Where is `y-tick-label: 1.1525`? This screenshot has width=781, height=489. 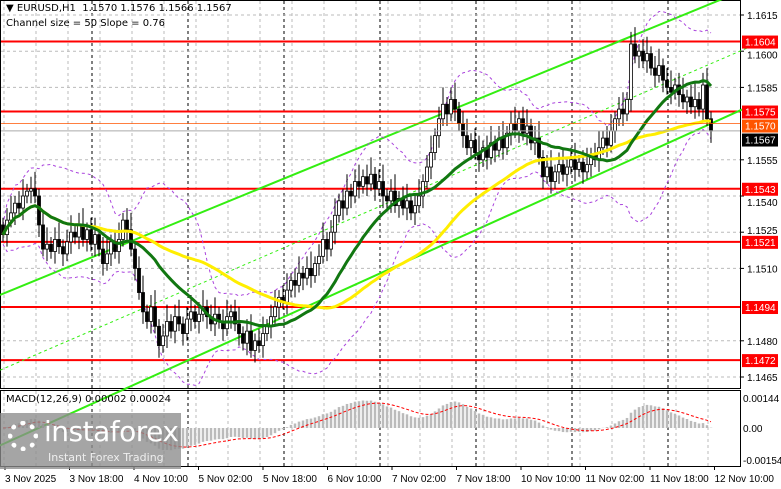 y-tick-label: 1.1525 is located at coordinates (762, 231).